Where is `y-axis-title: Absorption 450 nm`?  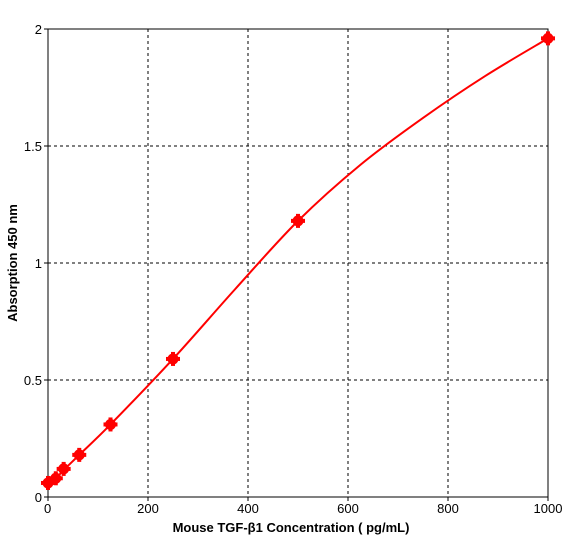
y-axis-title: Absorption 450 nm is located at coordinates (12, 263).